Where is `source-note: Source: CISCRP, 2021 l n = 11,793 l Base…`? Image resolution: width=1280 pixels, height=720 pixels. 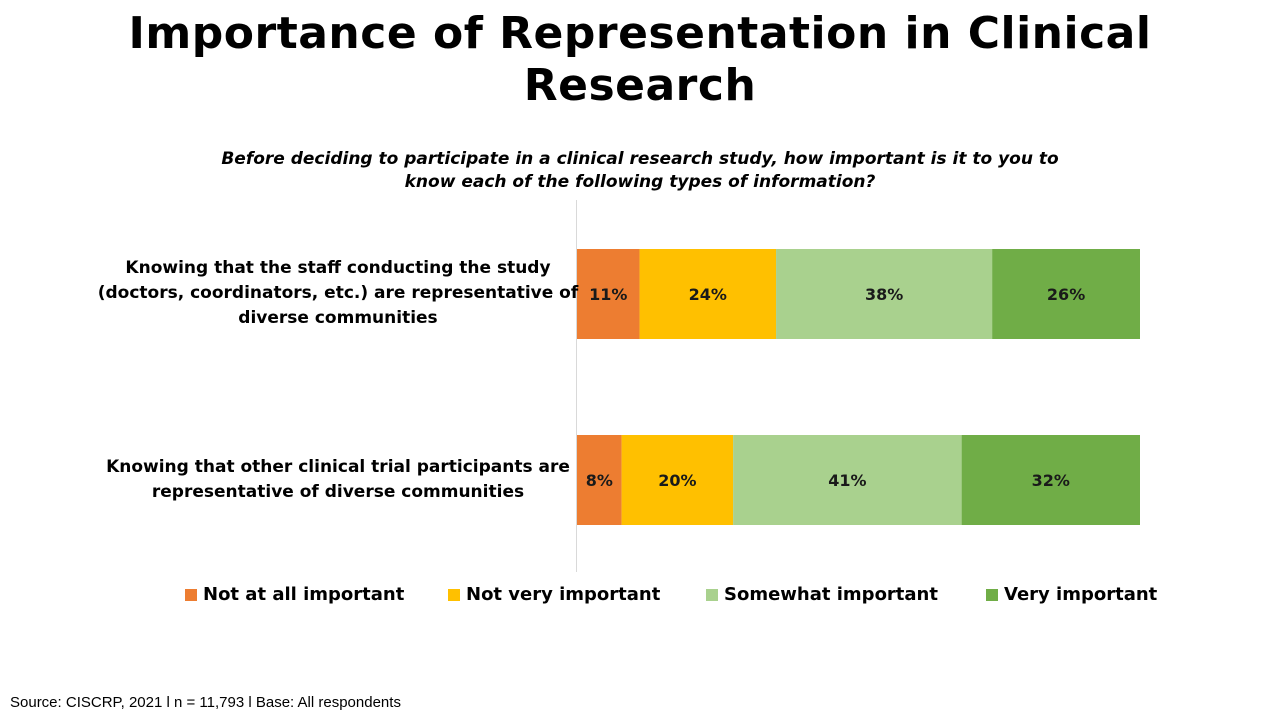
source-note: Source: CISCRP, 2021 l n = 11,793 l Base… is located at coordinates (205, 702).